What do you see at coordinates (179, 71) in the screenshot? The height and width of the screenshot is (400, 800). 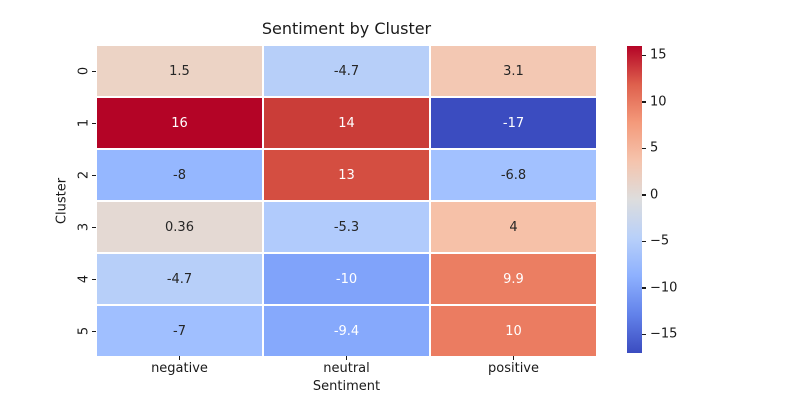 I see `heatmap-cell: 1.5` at bounding box center [179, 71].